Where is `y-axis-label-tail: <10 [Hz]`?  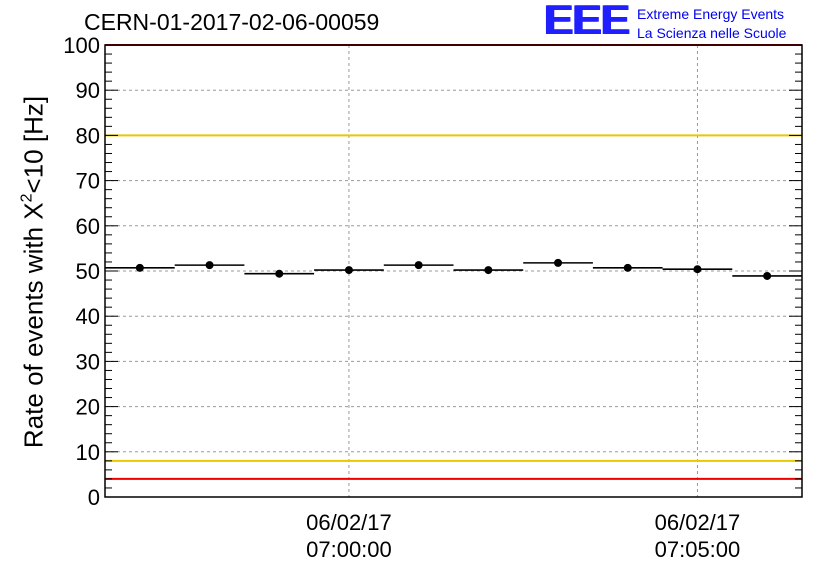
y-axis-label-tail: <10 [Hz] is located at coordinates (33, 144).